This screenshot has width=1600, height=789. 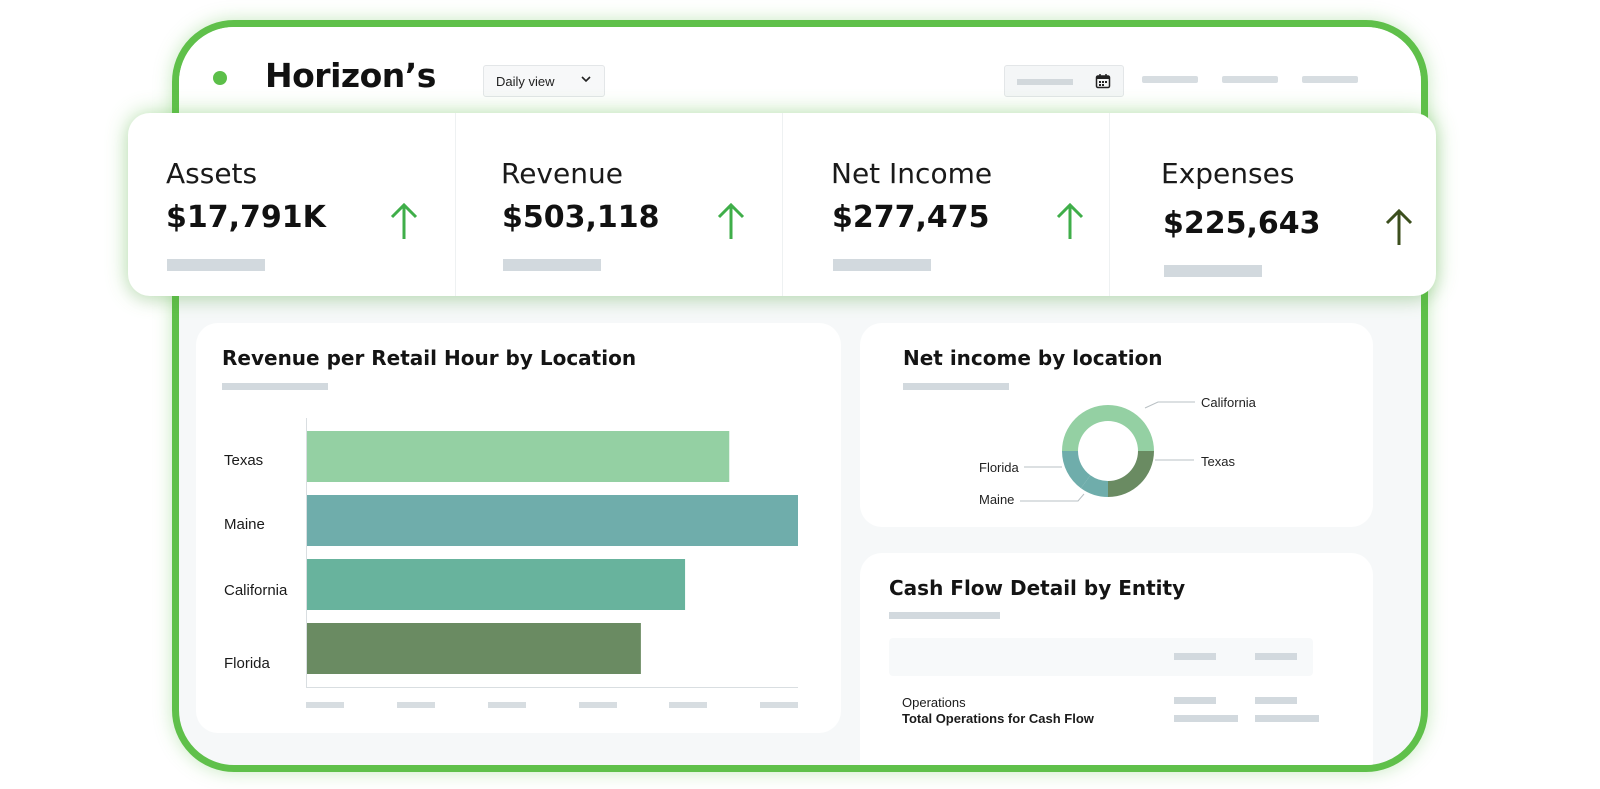 I want to click on donut-label-california: California, so click(x=1228, y=402).